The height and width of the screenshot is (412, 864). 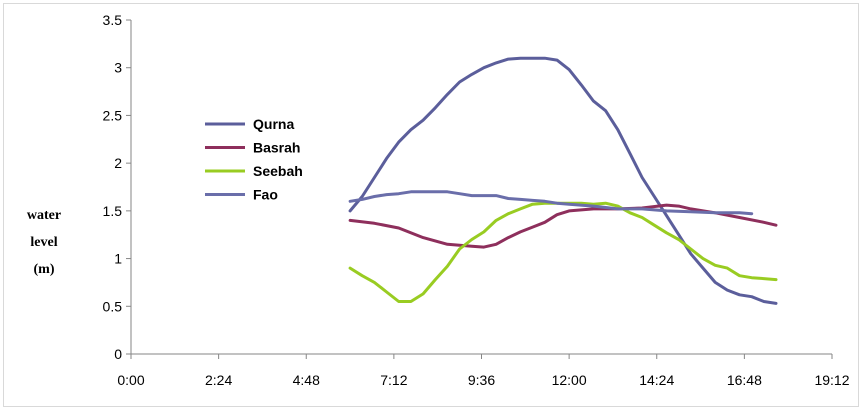 What do you see at coordinates (569, 380) in the screenshot?
I see `x-tick-label: 12:00` at bounding box center [569, 380].